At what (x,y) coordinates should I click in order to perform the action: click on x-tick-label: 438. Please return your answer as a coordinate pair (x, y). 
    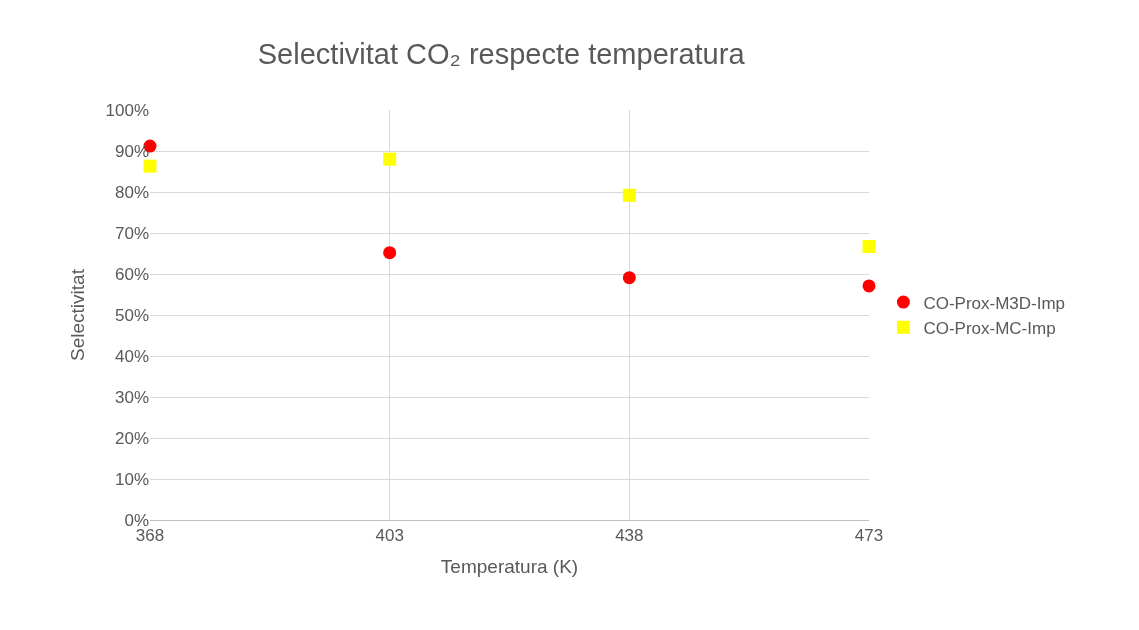
    Looking at the image, I should click on (629, 536).